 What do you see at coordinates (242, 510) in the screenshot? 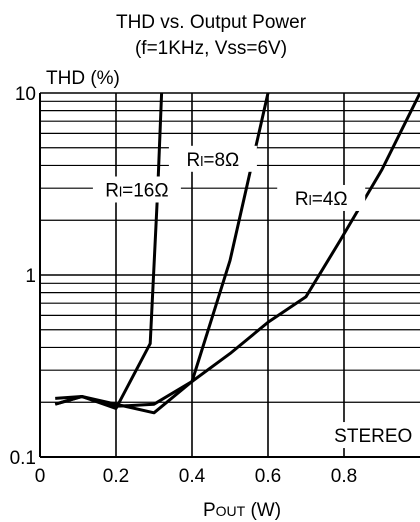
I see `x-axis-label: POUT (W)` at bounding box center [242, 510].